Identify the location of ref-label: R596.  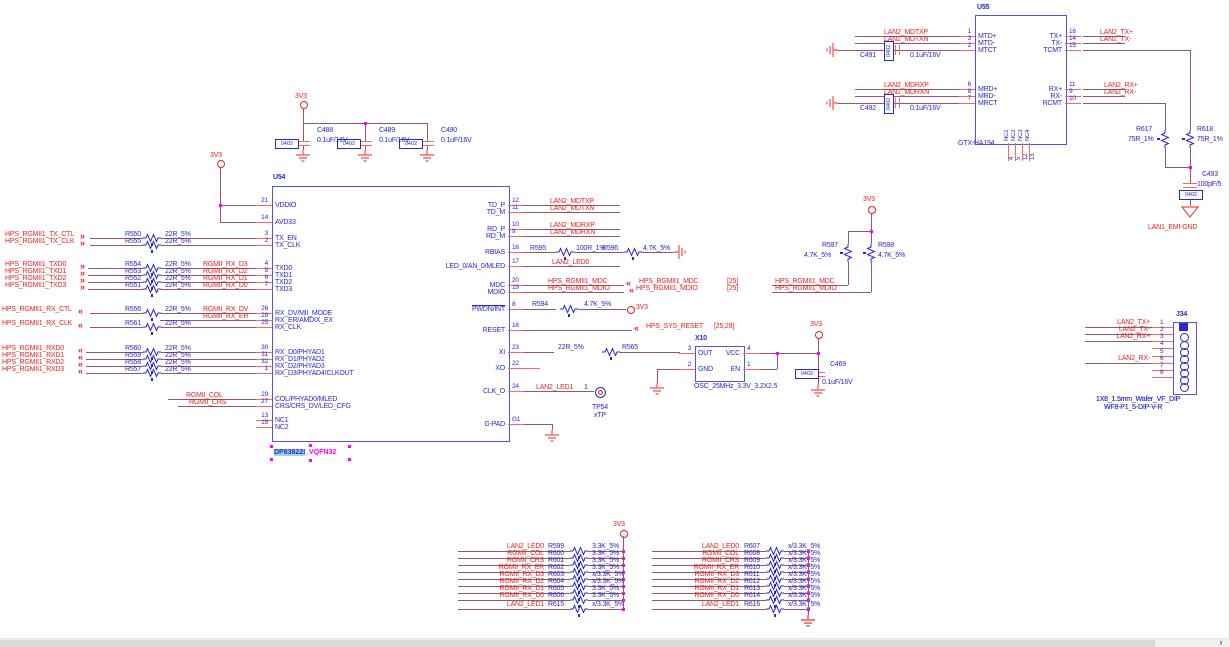
(610, 248).